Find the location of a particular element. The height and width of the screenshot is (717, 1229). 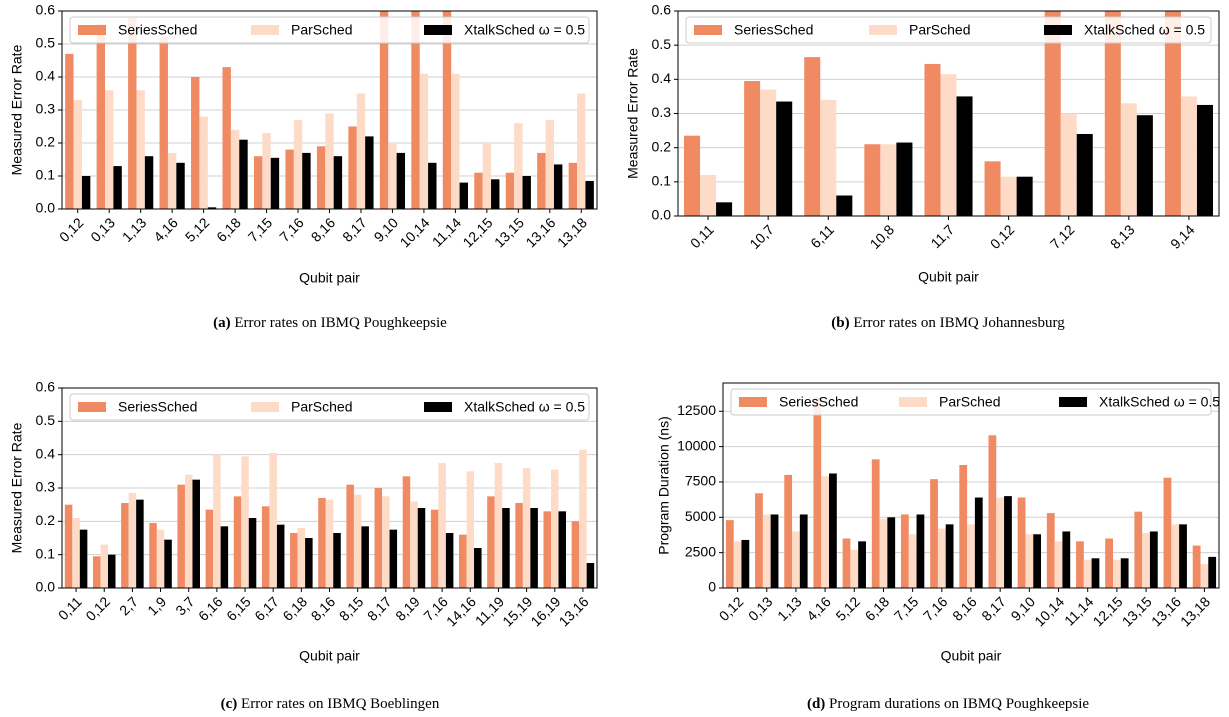

y-tick-label: 0 is located at coordinates (712, 587).